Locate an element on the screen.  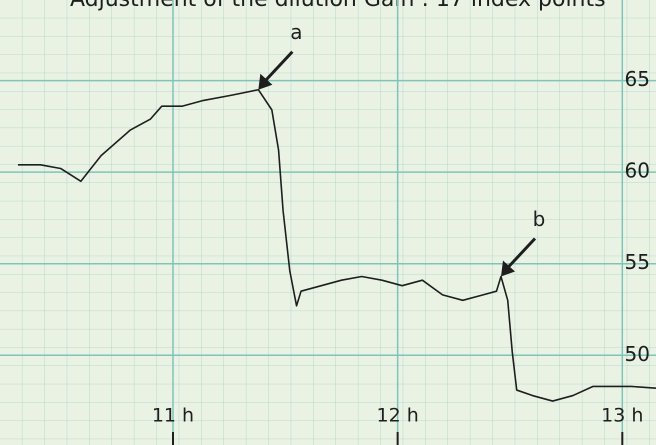
y-tick-label: 50 is located at coordinates (637, 354).